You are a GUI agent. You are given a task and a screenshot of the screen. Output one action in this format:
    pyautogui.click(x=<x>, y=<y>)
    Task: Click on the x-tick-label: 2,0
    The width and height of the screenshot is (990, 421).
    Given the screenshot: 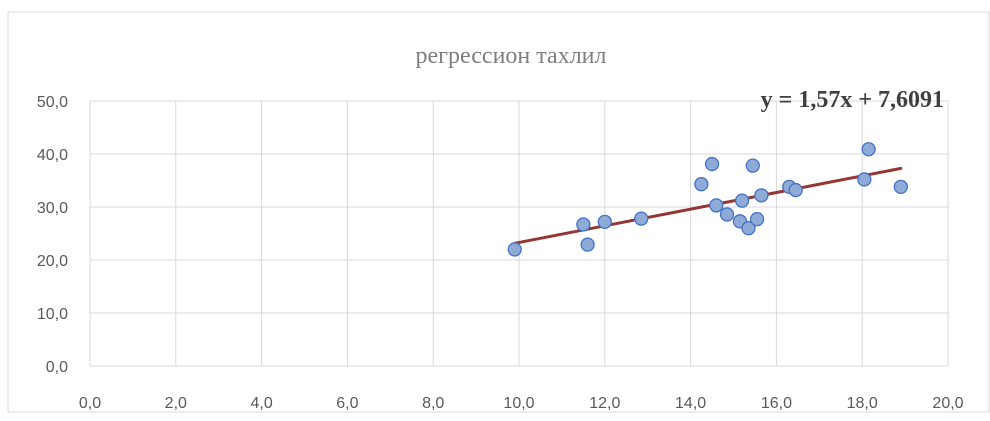 What is the action you would take?
    pyautogui.click(x=176, y=403)
    